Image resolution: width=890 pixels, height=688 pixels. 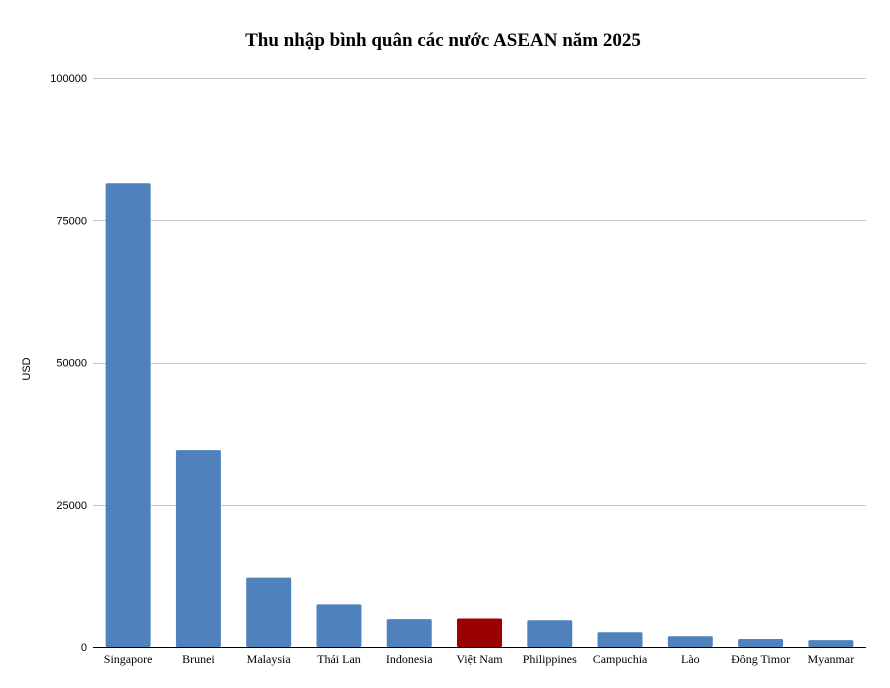 I want to click on x-tick-label: Đông Timor, so click(x=760, y=659).